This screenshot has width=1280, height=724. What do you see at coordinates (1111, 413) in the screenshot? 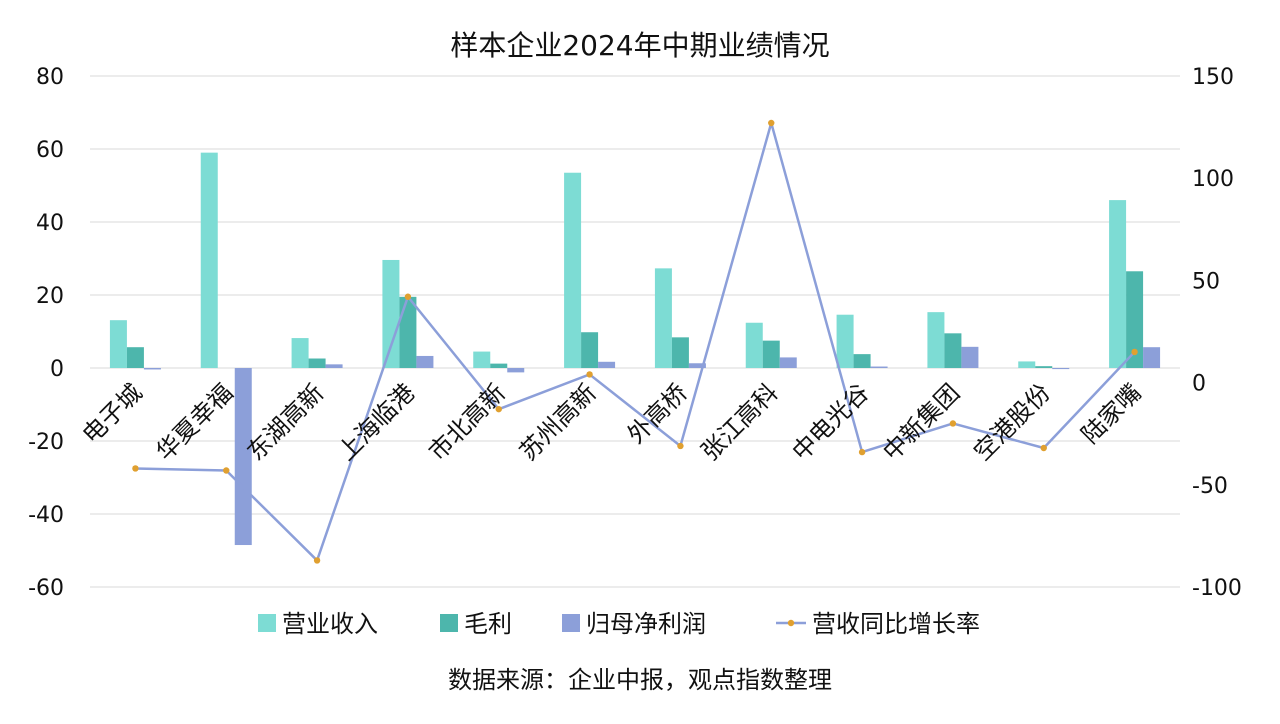
I see `category-label: 陆家嘴` at bounding box center [1111, 413].